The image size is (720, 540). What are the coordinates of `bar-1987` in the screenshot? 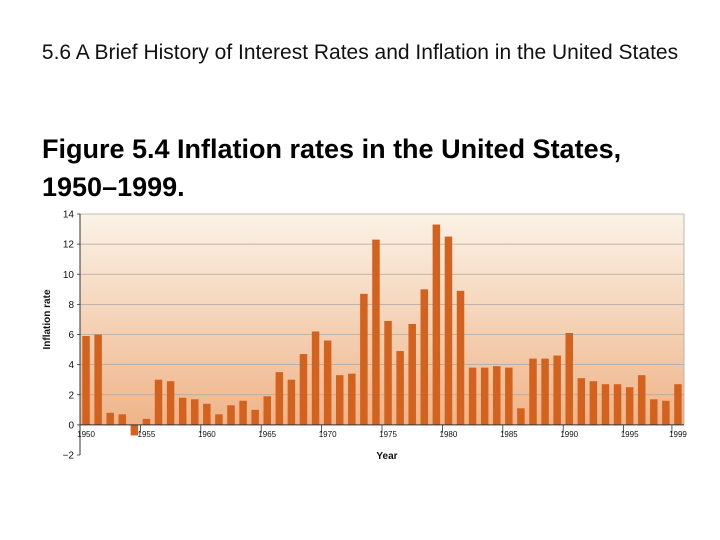 It's located at (533, 391).